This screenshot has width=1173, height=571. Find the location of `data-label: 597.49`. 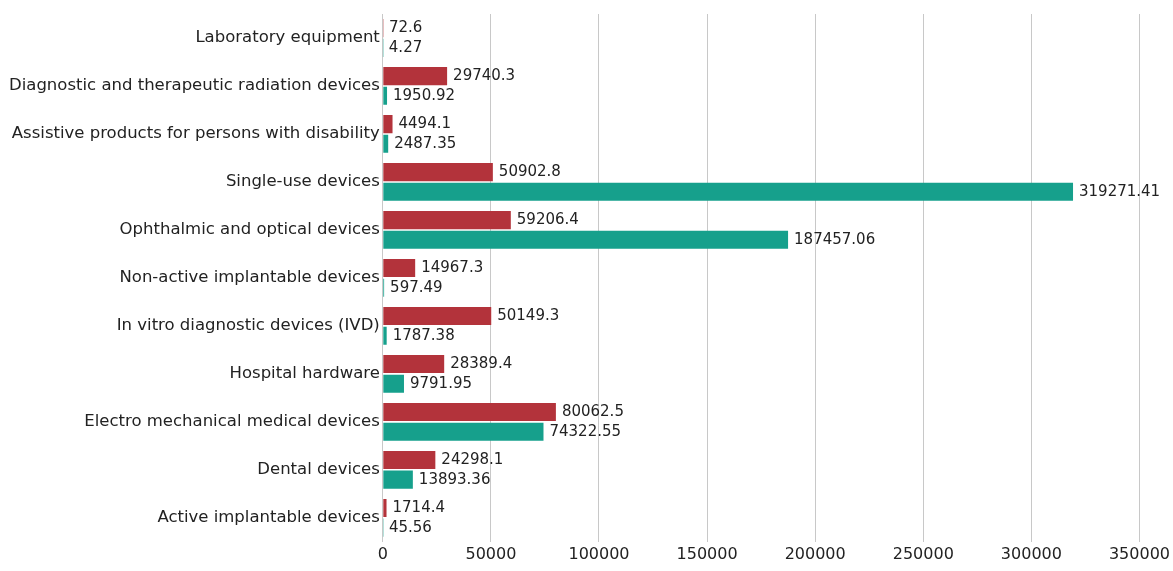

data-label: 597.49 is located at coordinates (416, 286).